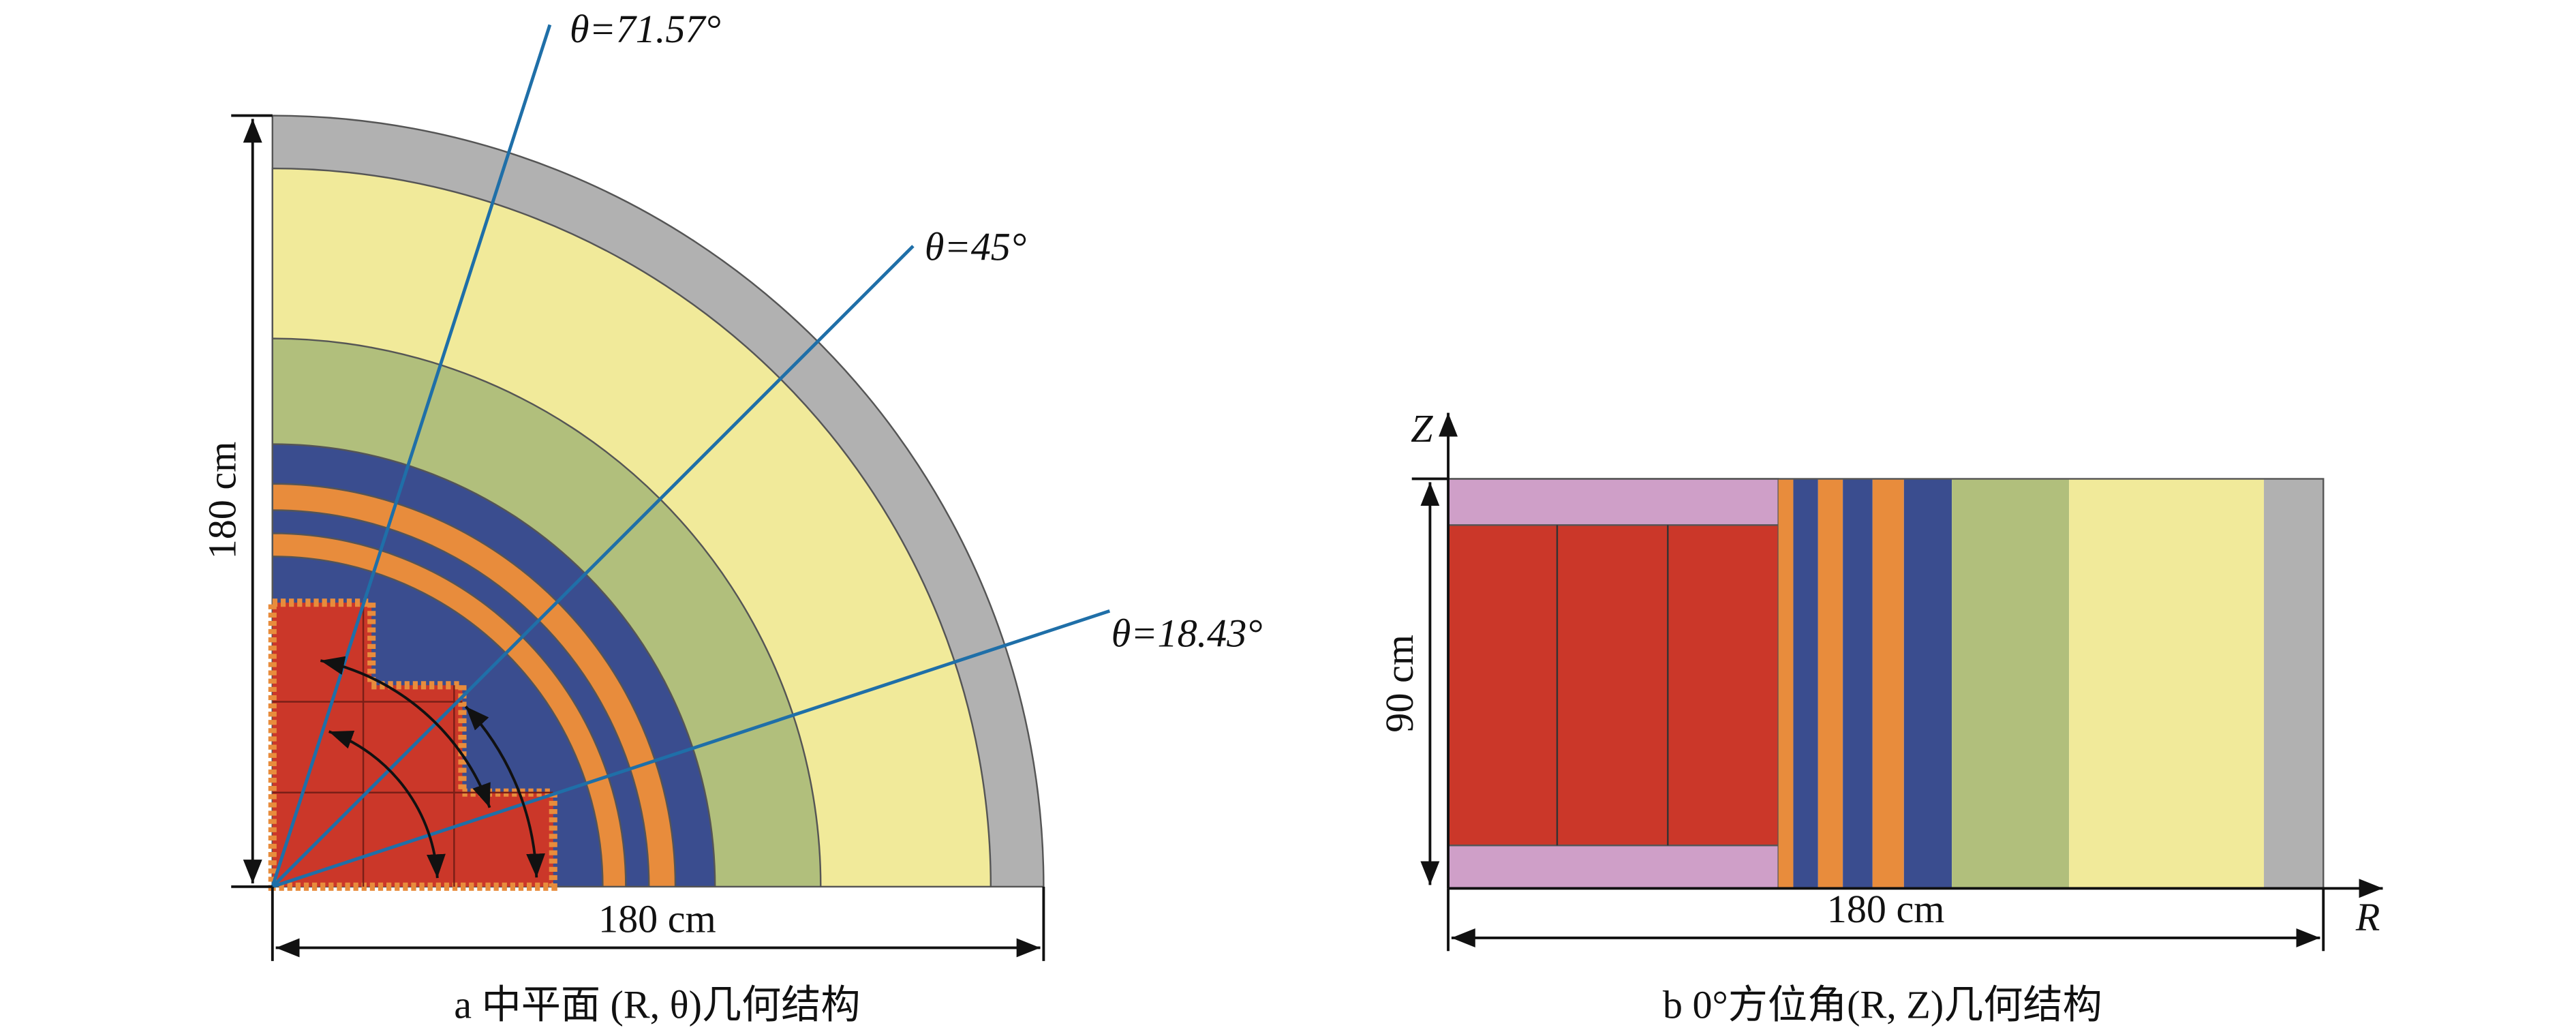 The height and width of the screenshot is (1032, 2576). I want to click on core-region, so click(1613, 685).